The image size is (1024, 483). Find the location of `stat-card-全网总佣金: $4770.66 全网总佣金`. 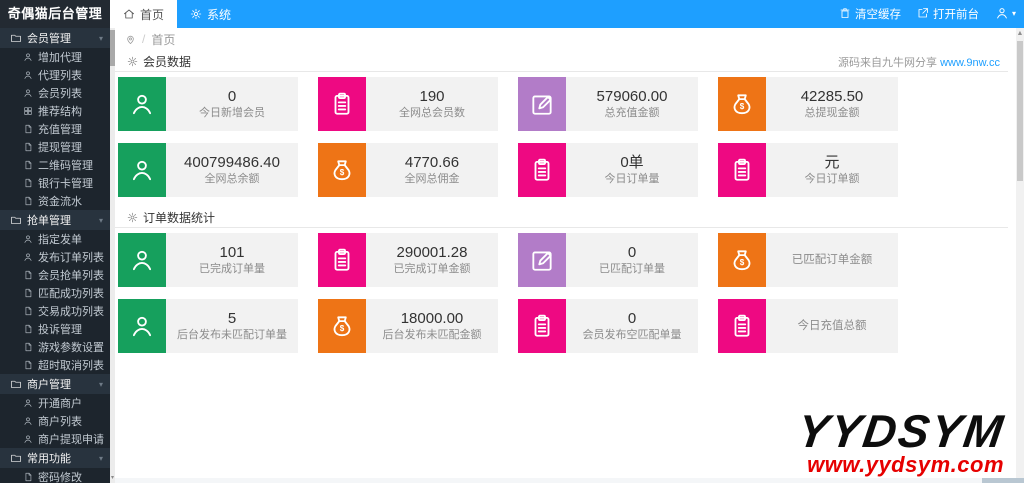

stat-card-全网总佣金: $4770.66 全网总佣金 is located at coordinates (408, 170).